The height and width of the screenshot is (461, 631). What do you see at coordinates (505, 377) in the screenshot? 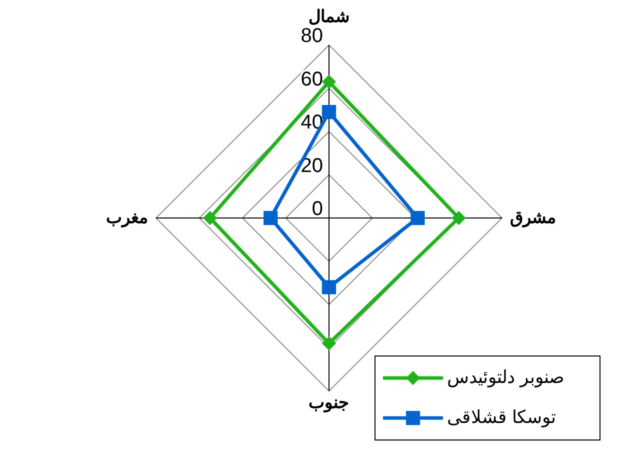
I see `legend-label: صنوبر دلتوئیدس` at bounding box center [505, 377].